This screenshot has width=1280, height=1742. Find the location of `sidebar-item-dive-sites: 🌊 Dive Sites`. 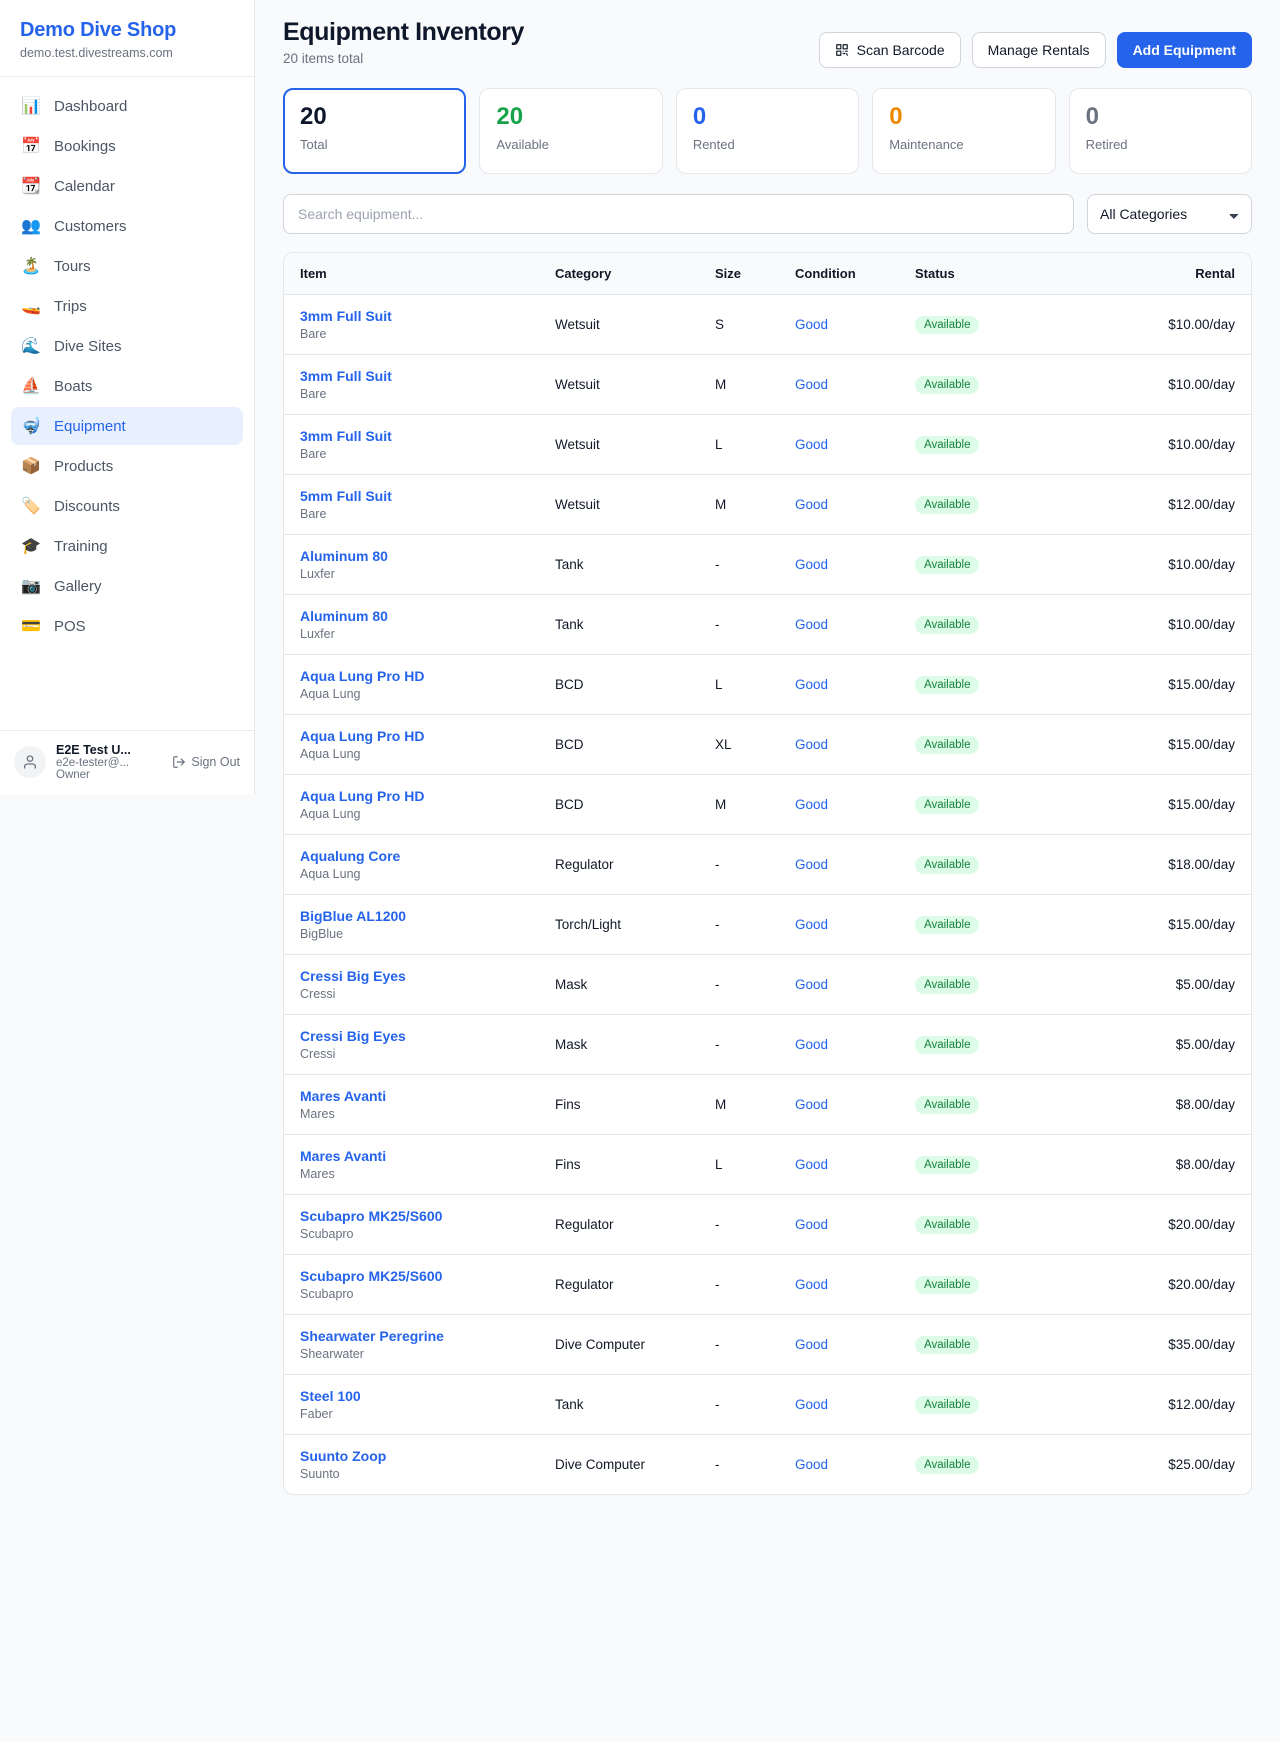

sidebar-item-dive-sites: 🌊 Dive Sites is located at coordinates (127, 346).